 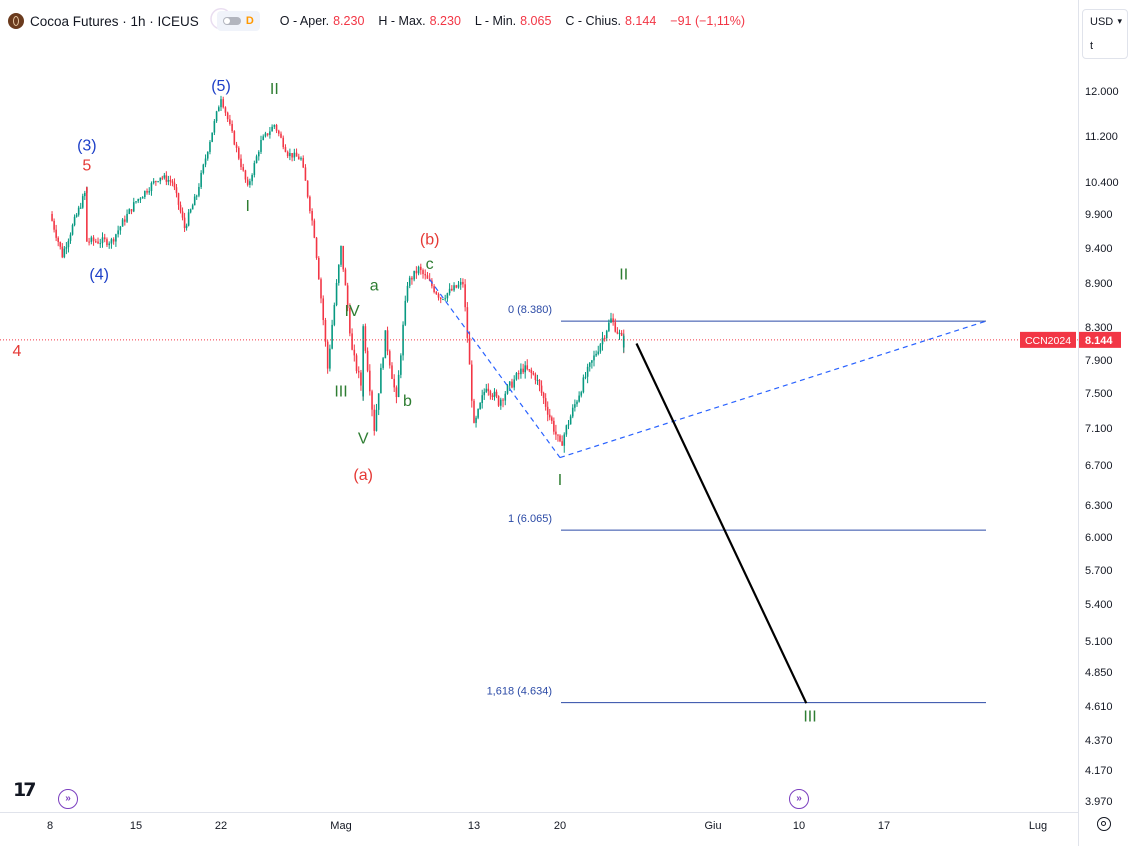 What do you see at coordinates (1092, 46) in the screenshot?
I see `unit-label: t` at bounding box center [1092, 46].